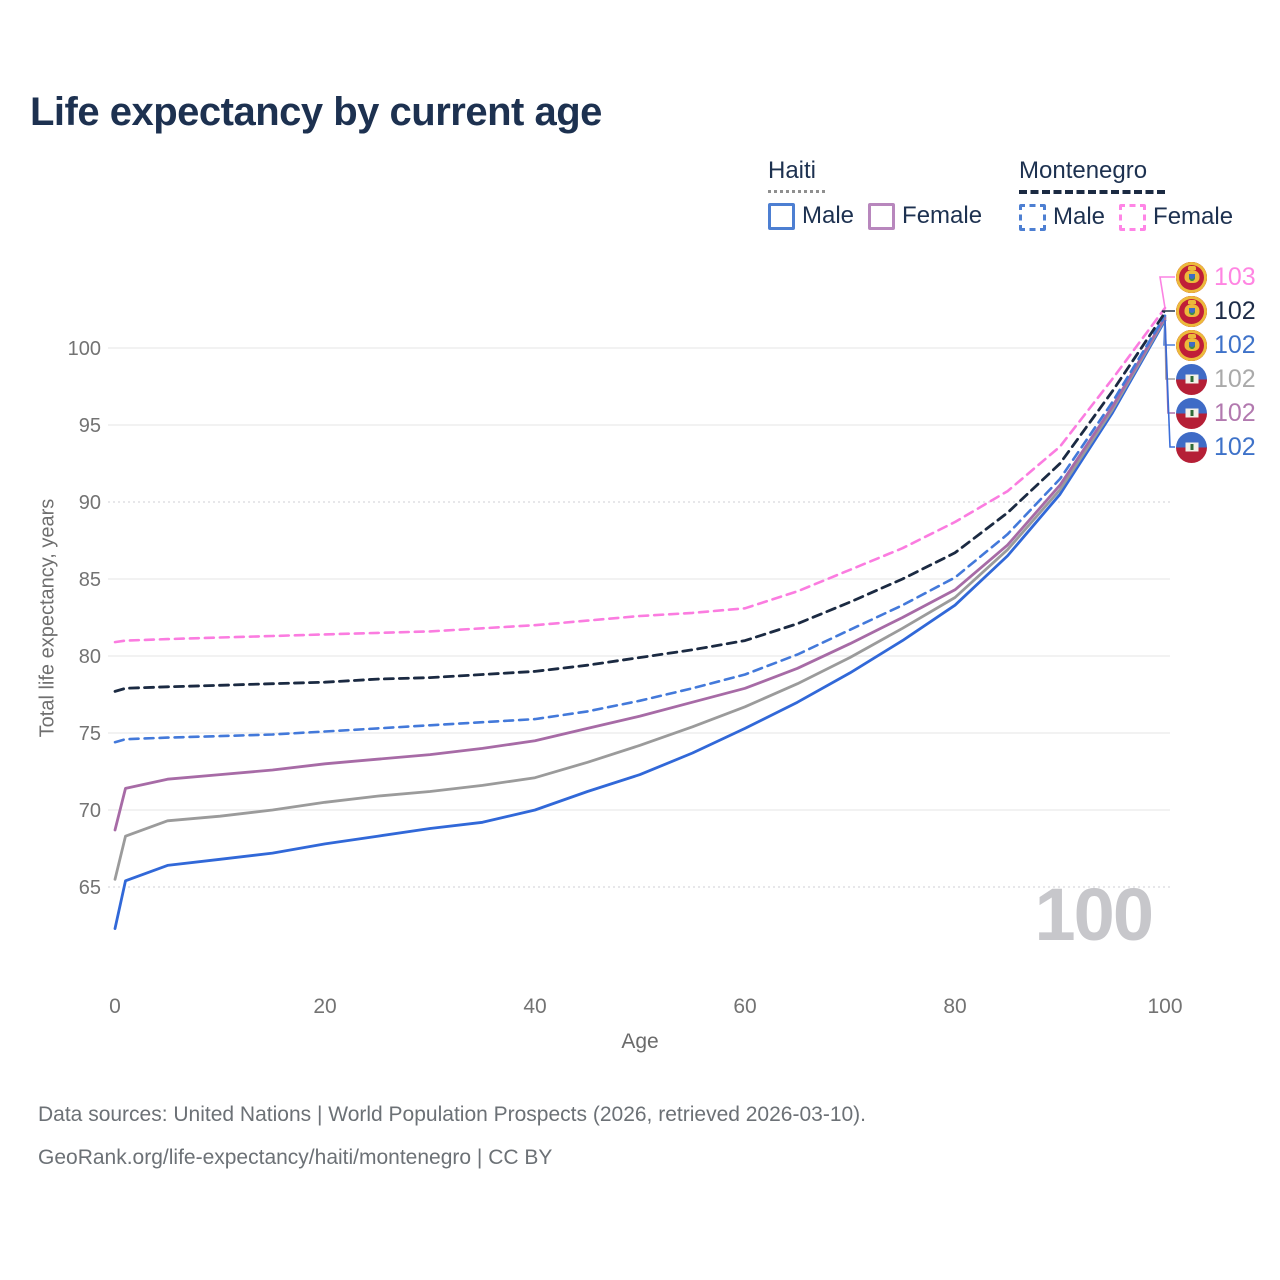 The image size is (1280, 1280). I want to click on end-label-row-haiti-all: 102, so click(1216, 379).